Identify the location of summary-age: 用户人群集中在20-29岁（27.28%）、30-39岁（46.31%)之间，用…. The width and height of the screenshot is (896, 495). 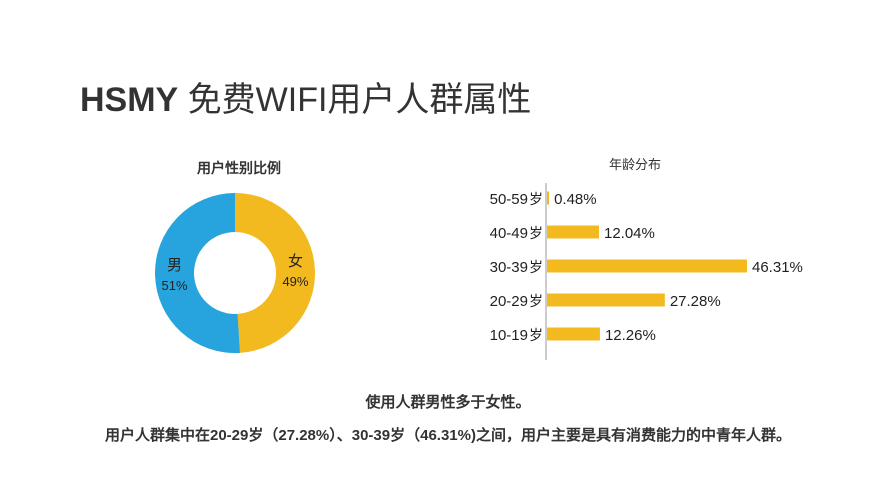
(448, 435).